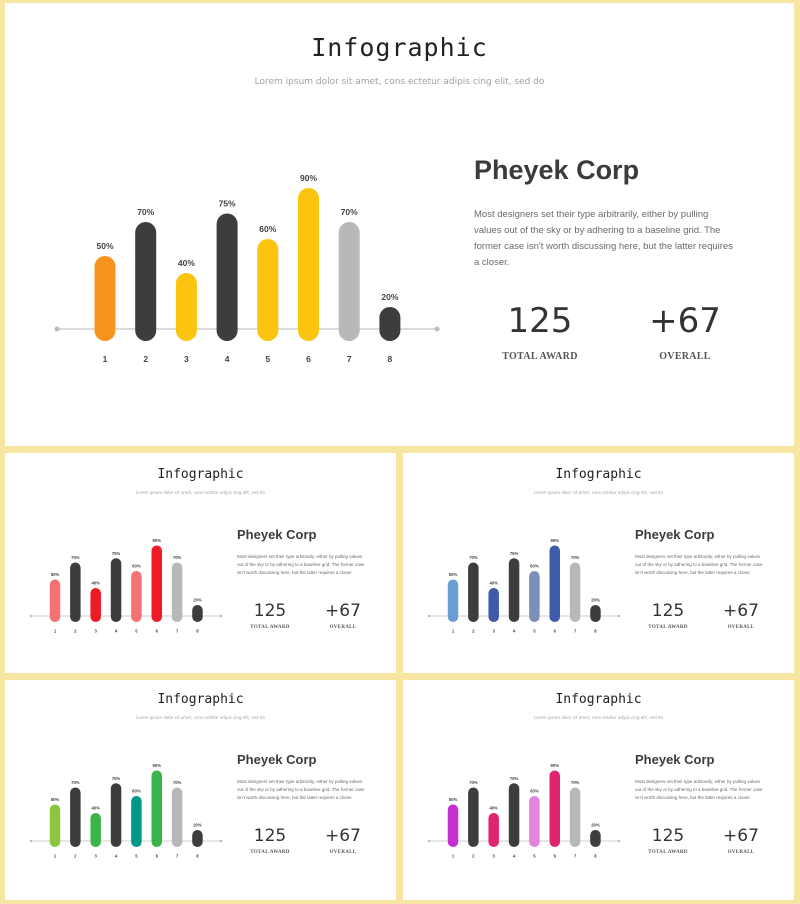 The height and width of the screenshot is (904, 800). Describe the element at coordinates (534, 791) in the screenshot. I see `bar-value-label: 60%` at that location.